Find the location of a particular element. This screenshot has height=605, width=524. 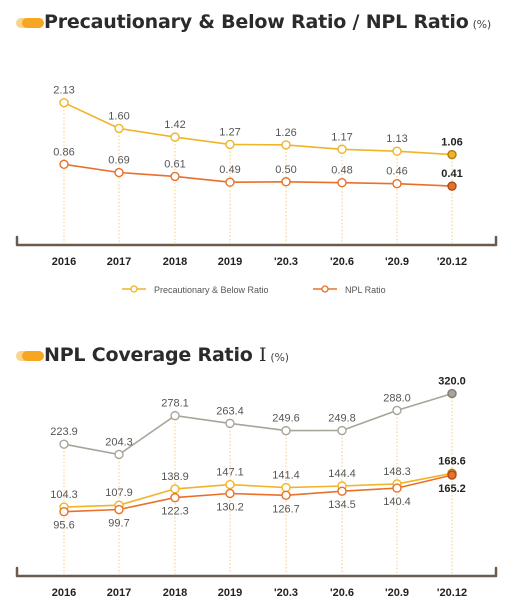

legend-label-1: NPL Ratio is located at coordinates (365, 290).